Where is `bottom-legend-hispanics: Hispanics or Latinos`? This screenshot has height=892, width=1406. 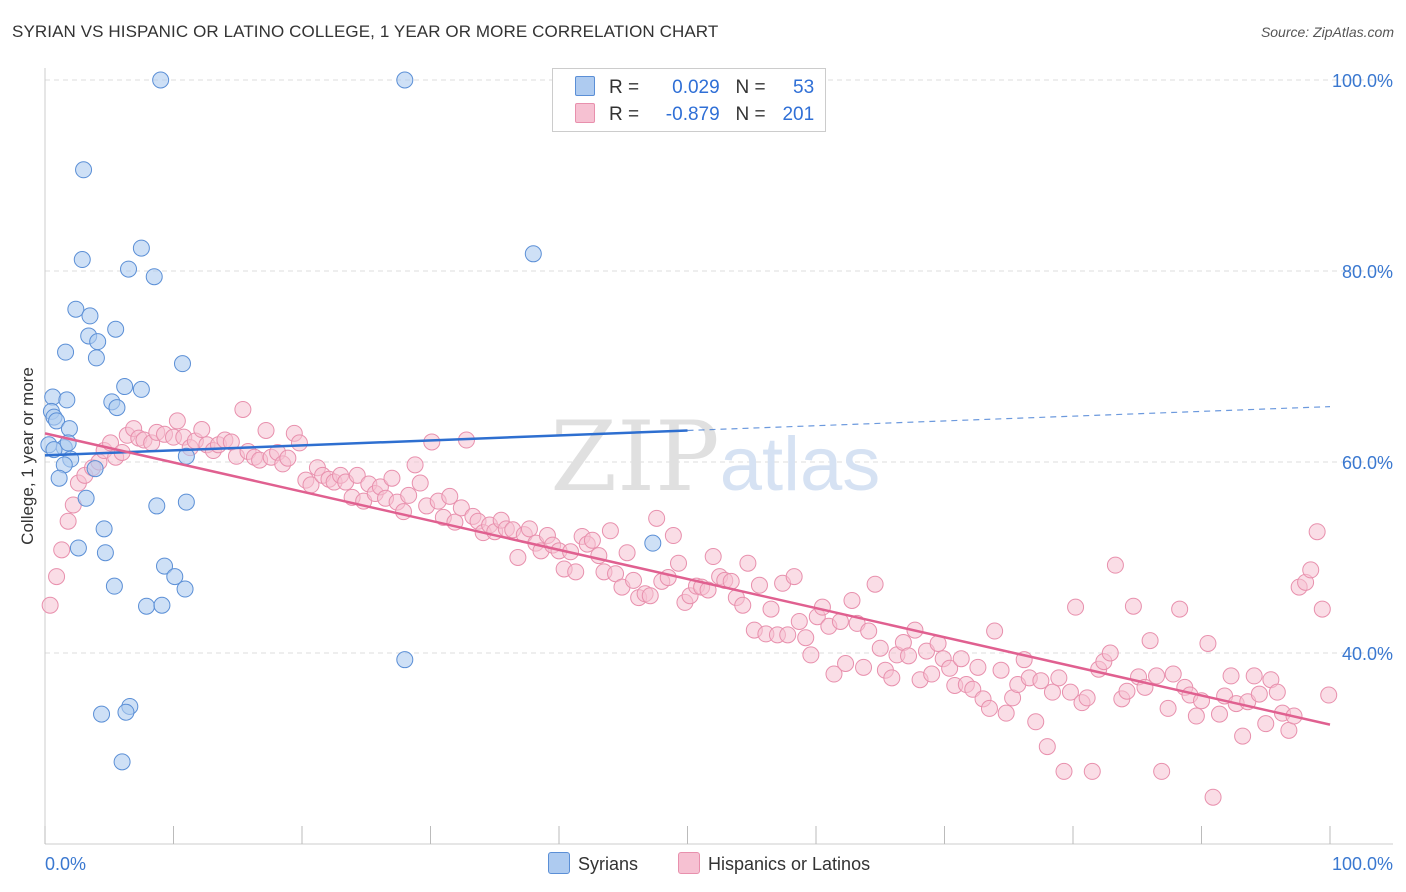
bottom-legend-hispanics: Hispanics or Latinos is located at coordinates (774, 863).